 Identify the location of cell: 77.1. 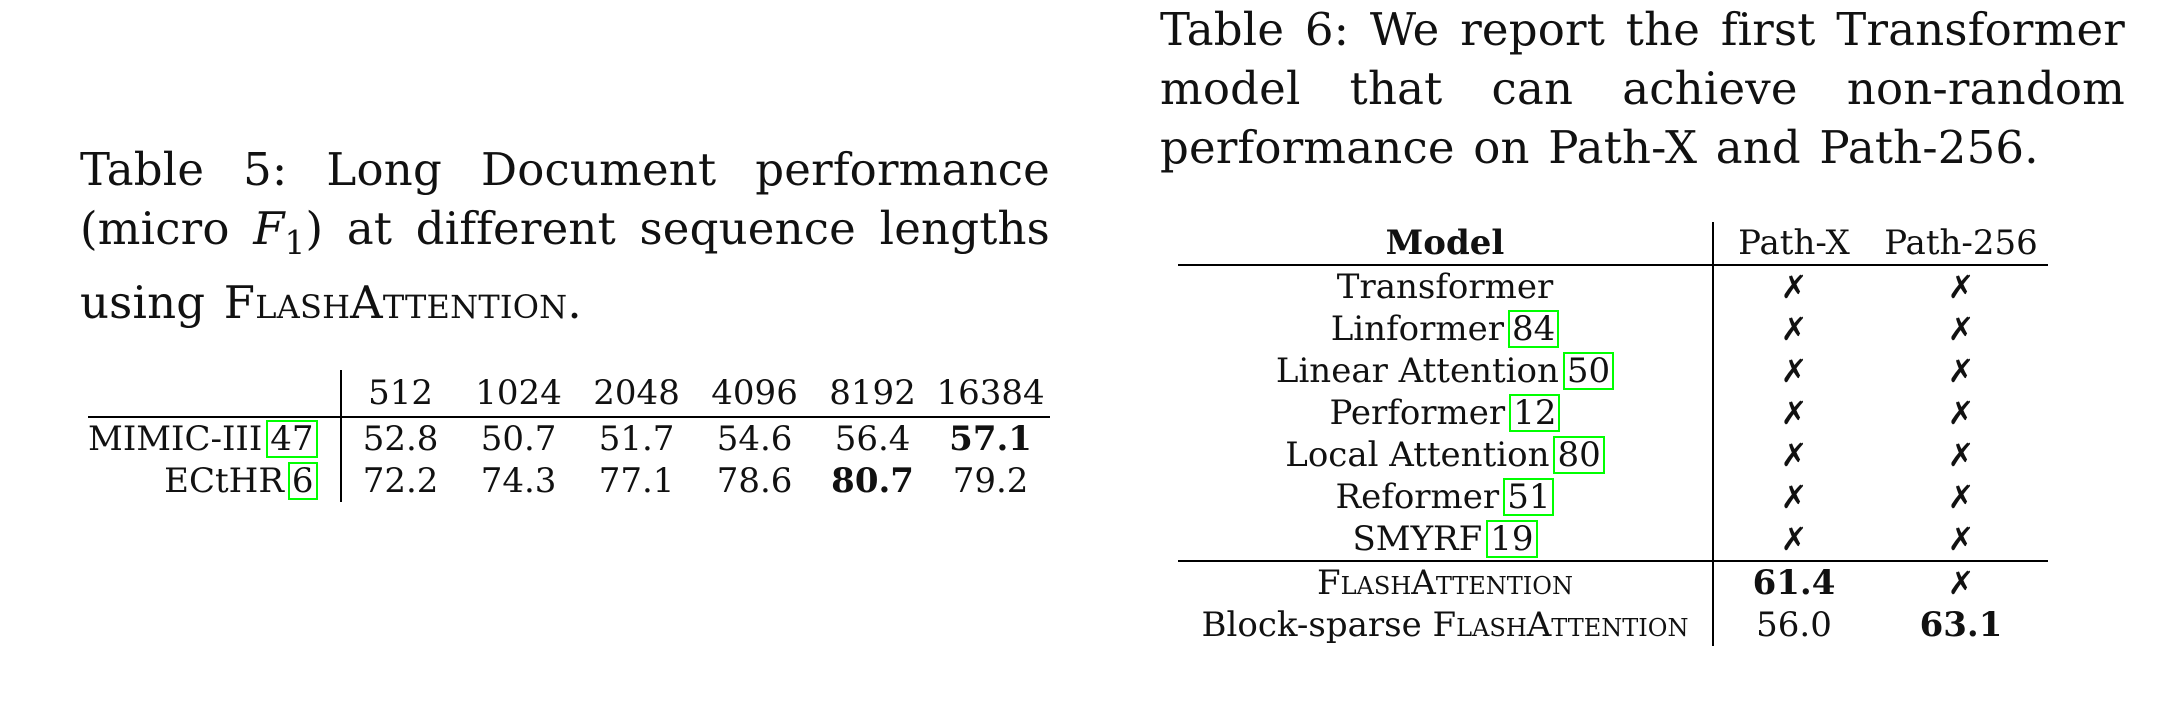
(636, 481).